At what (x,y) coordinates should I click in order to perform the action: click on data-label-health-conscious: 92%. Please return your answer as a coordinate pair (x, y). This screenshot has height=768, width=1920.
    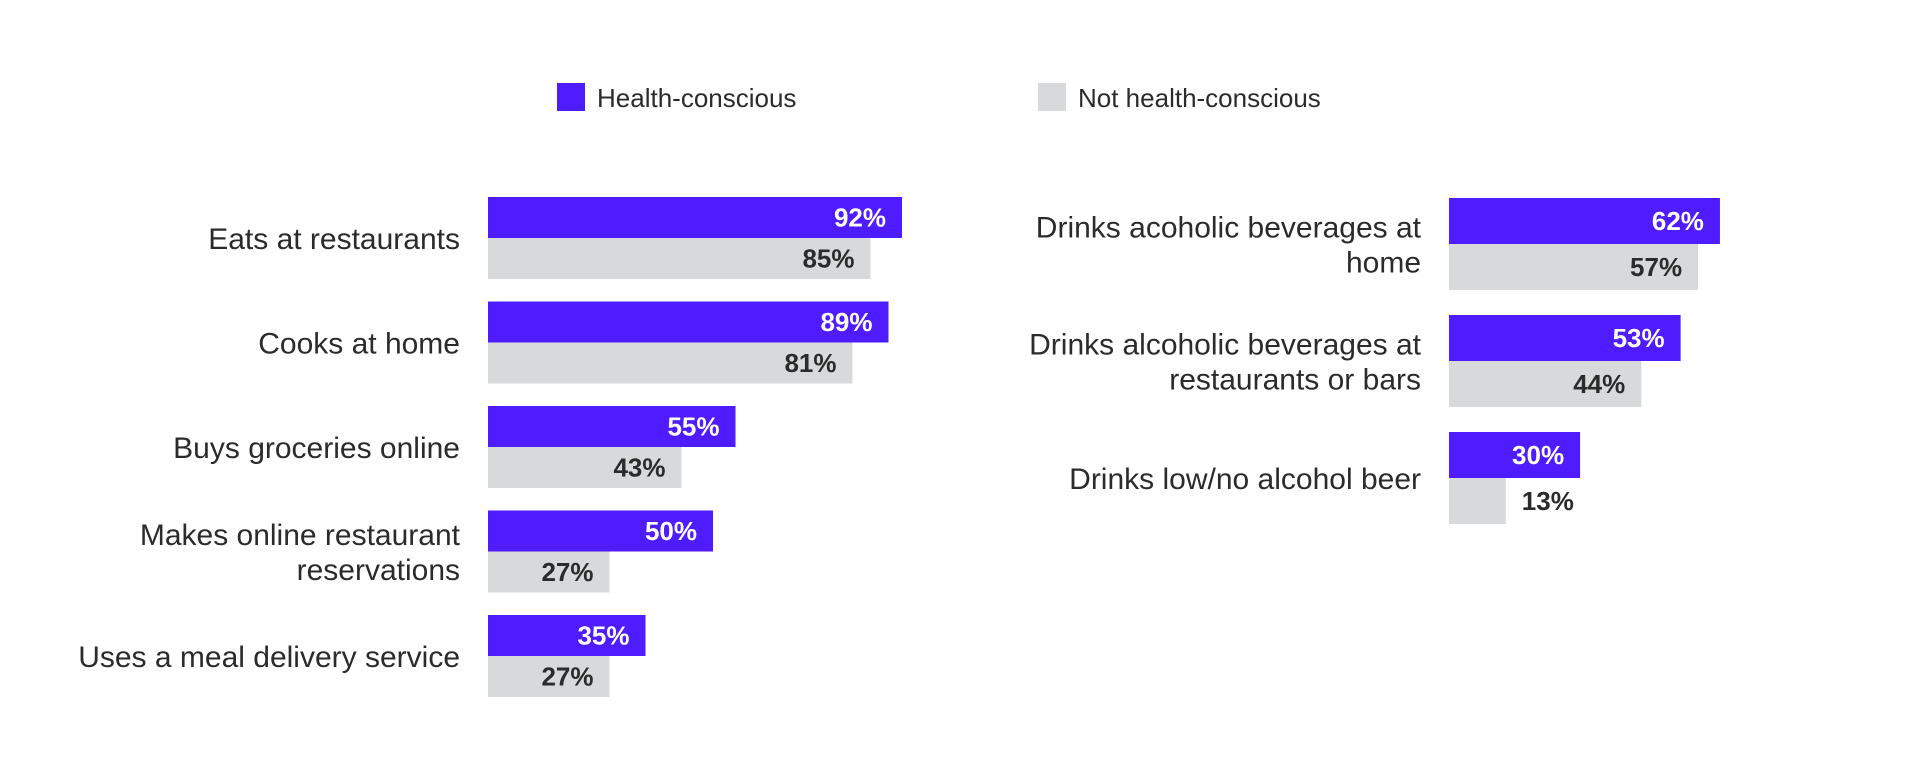
    Looking at the image, I should click on (860, 218).